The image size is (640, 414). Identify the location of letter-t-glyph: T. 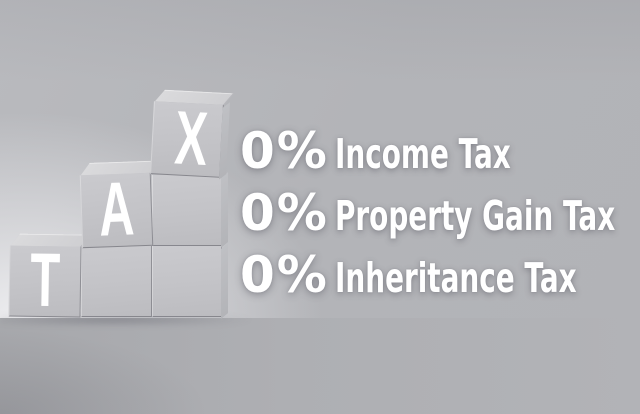
(45, 280).